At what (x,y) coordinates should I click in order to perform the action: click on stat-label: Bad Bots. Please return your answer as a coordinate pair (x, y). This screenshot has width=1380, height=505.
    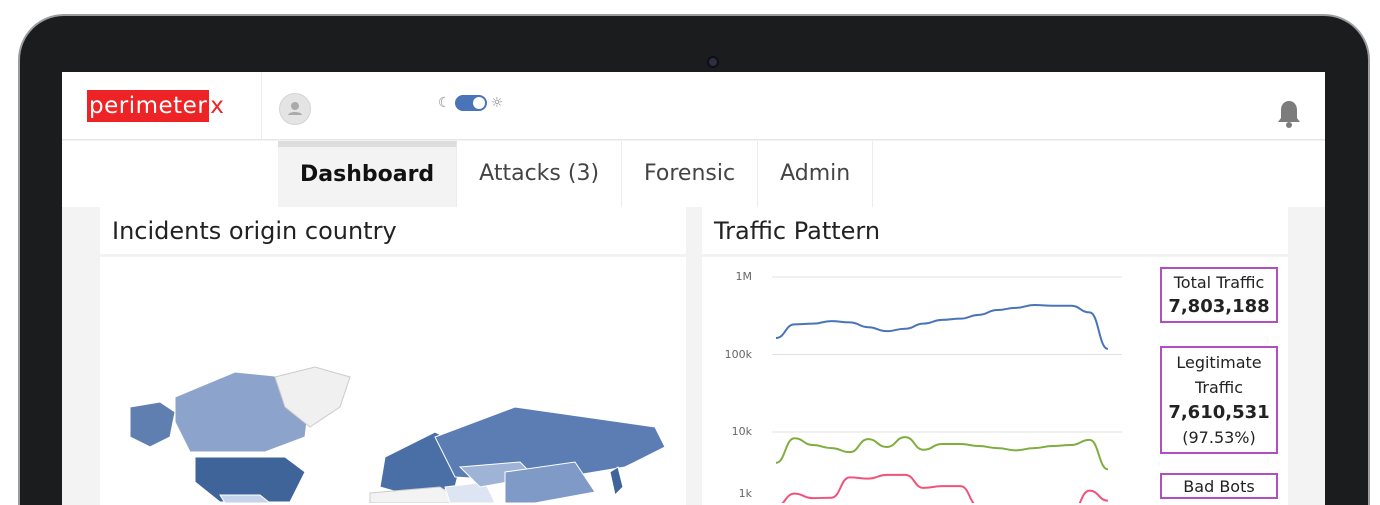
    Looking at the image, I should click on (1219, 486).